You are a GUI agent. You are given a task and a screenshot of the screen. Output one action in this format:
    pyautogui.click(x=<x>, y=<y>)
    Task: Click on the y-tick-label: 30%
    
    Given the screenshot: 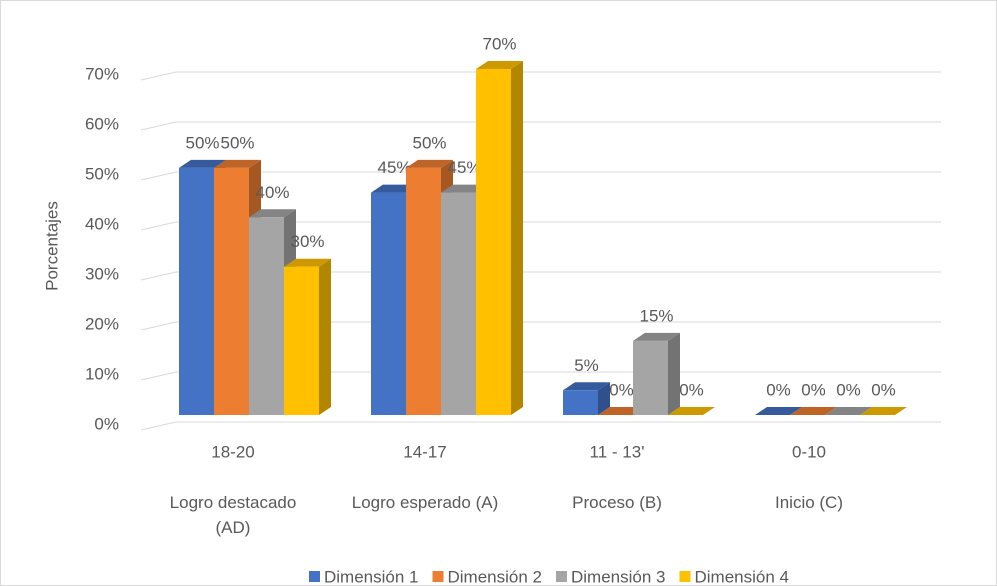 What is the action you would take?
    pyautogui.click(x=102, y=273)
    